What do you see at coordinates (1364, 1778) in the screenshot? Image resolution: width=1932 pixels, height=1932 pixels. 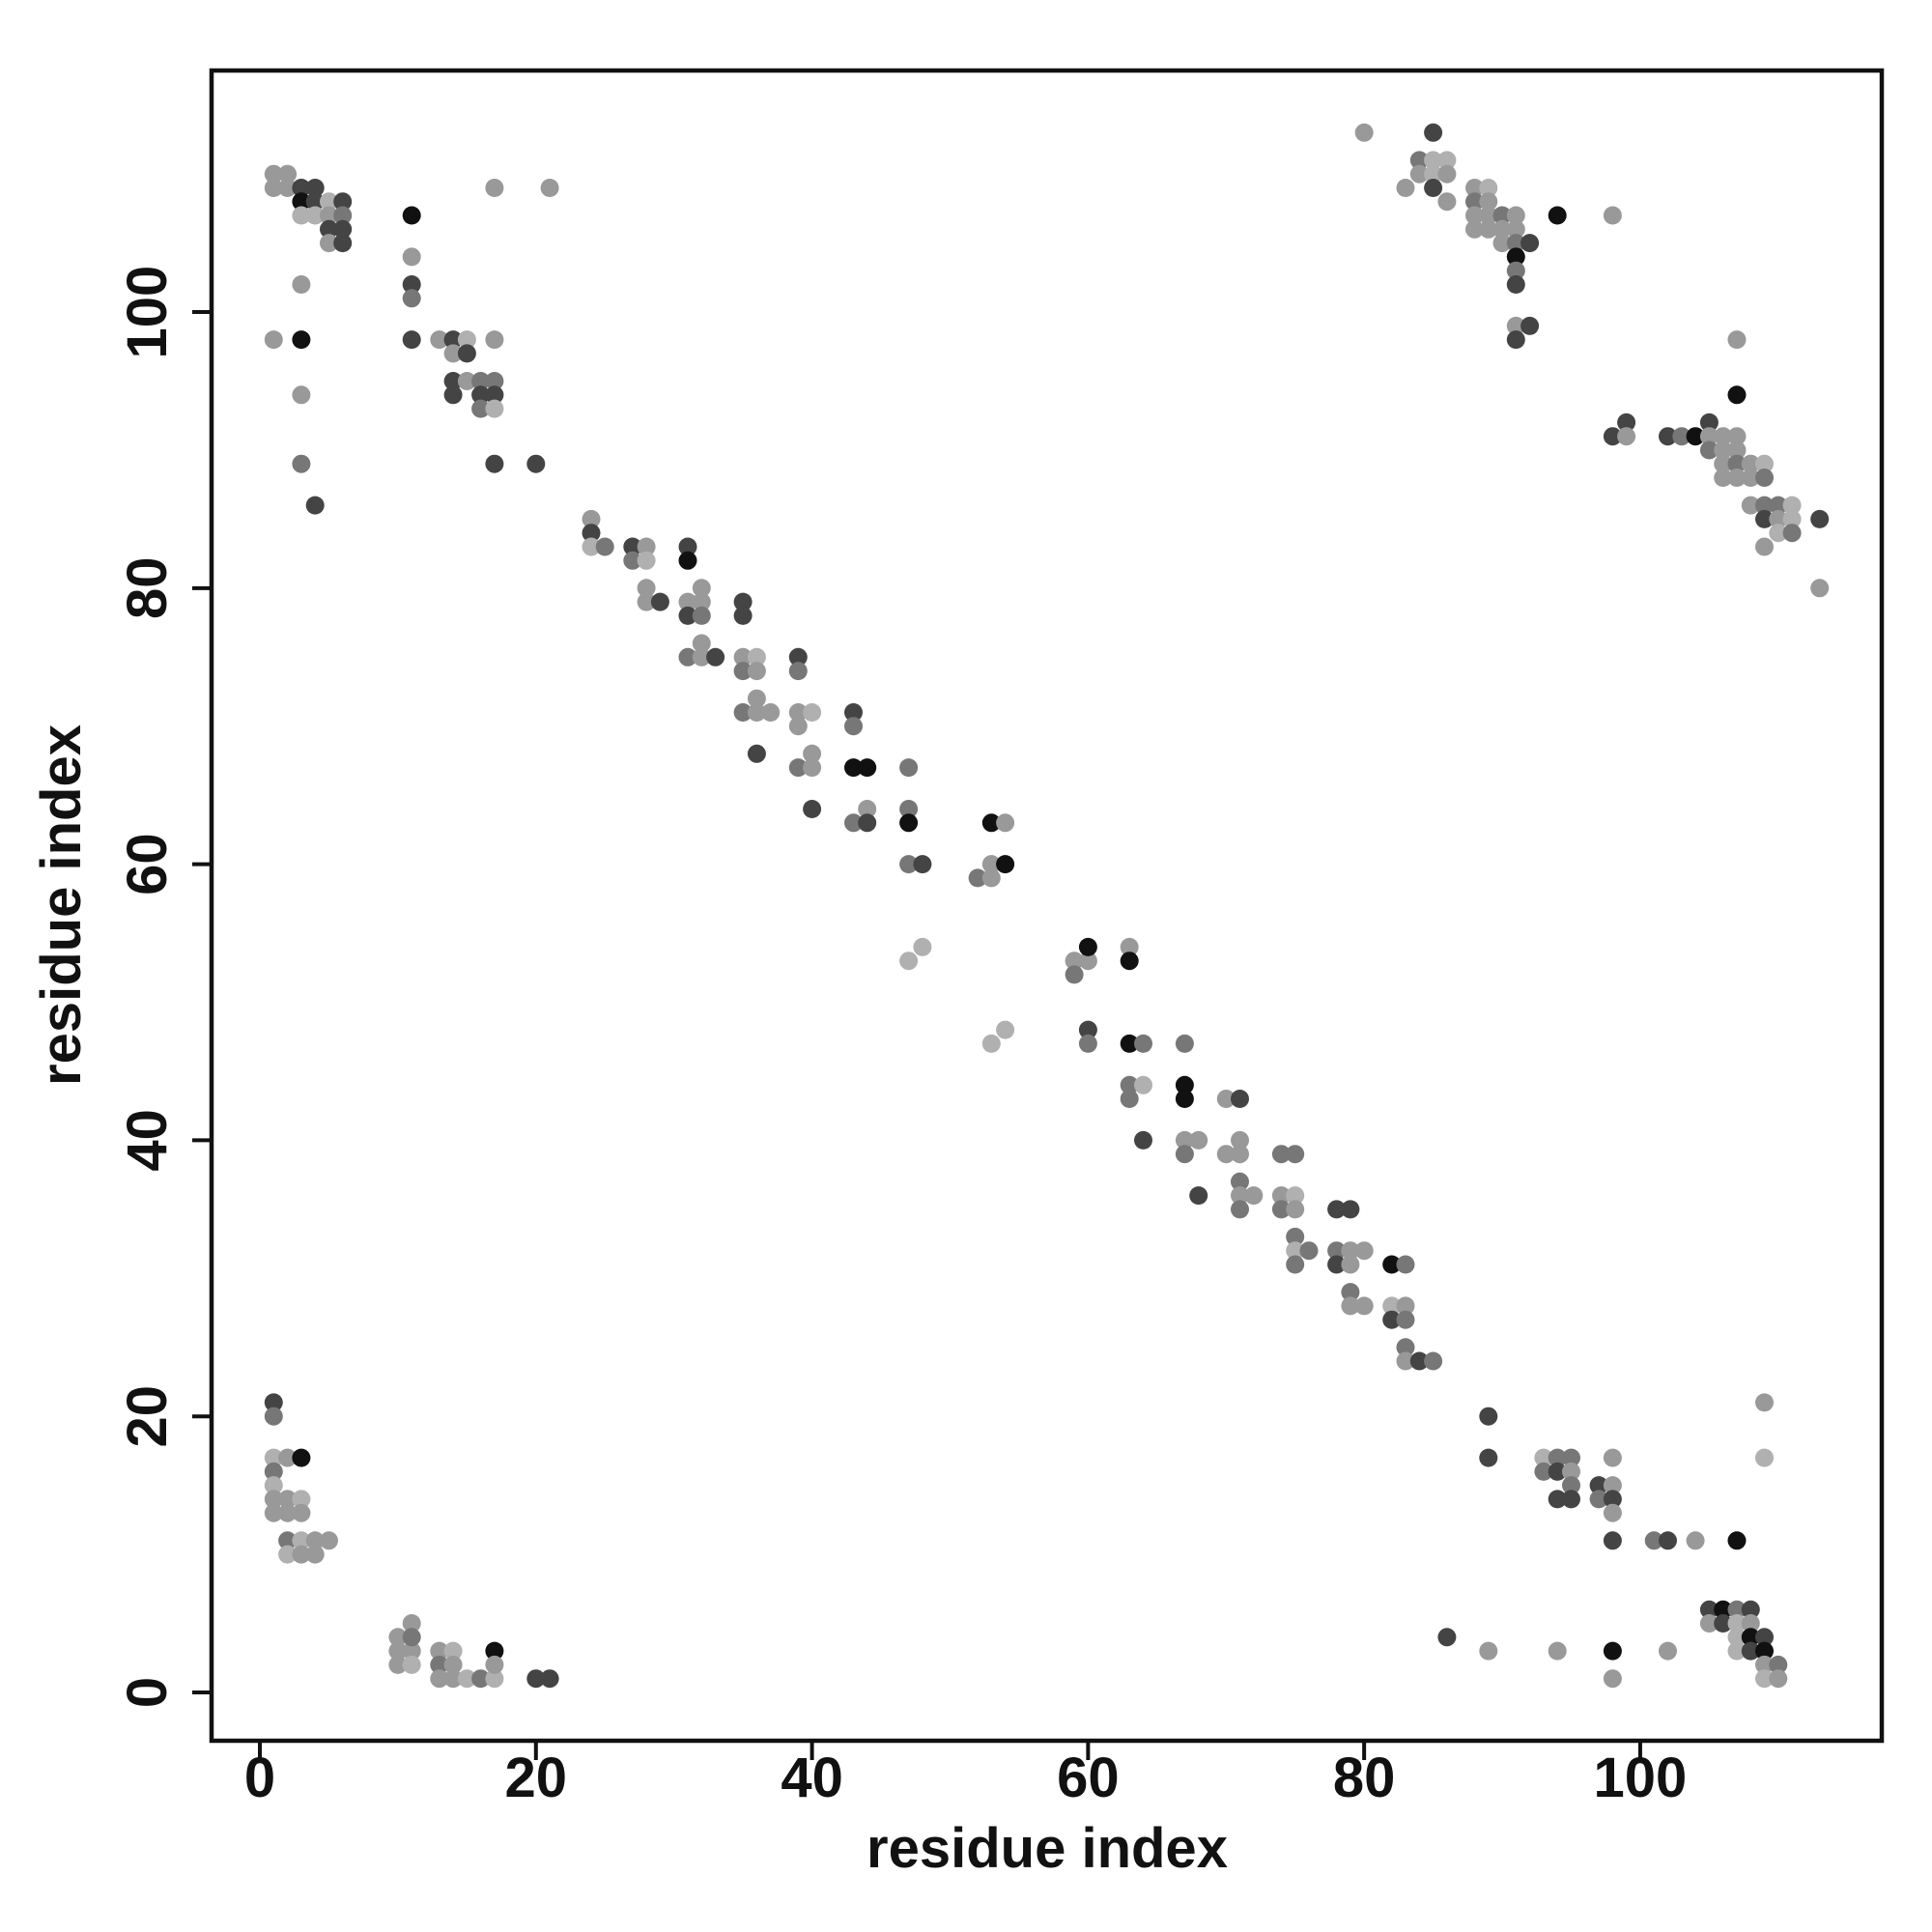 I see `x-tick-label: 80` at bounding box center [1364, 1778].